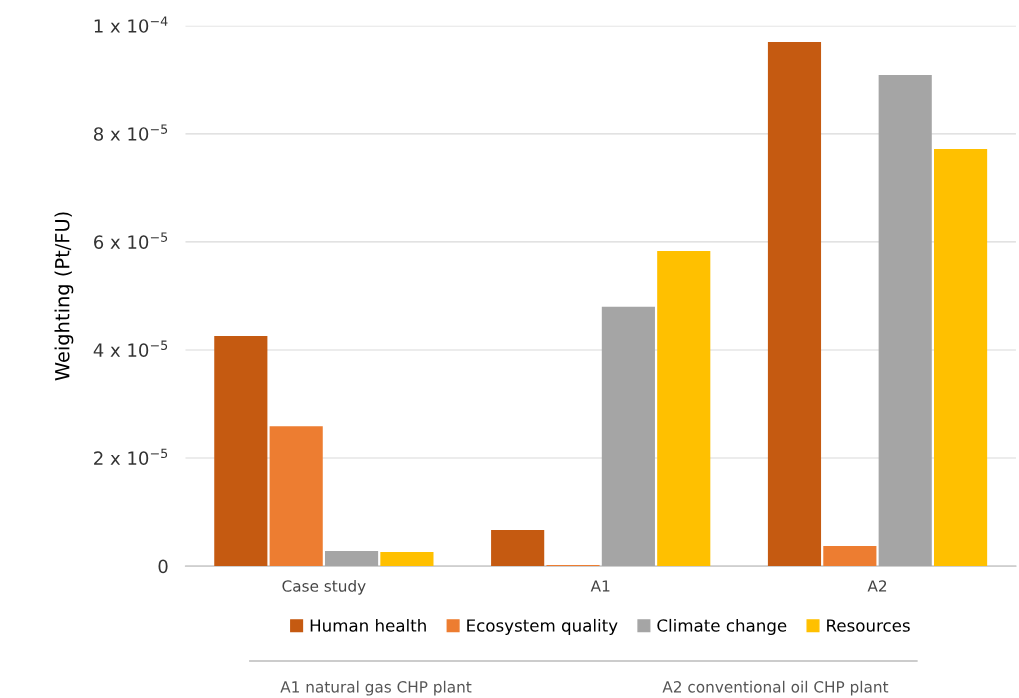 The height and width of the screenshot is (698, 1019). Describe the element at coordinates (64, 296) in the screenshot. I see `y-axis-title: Weighting (Pt/FU)` at that location.